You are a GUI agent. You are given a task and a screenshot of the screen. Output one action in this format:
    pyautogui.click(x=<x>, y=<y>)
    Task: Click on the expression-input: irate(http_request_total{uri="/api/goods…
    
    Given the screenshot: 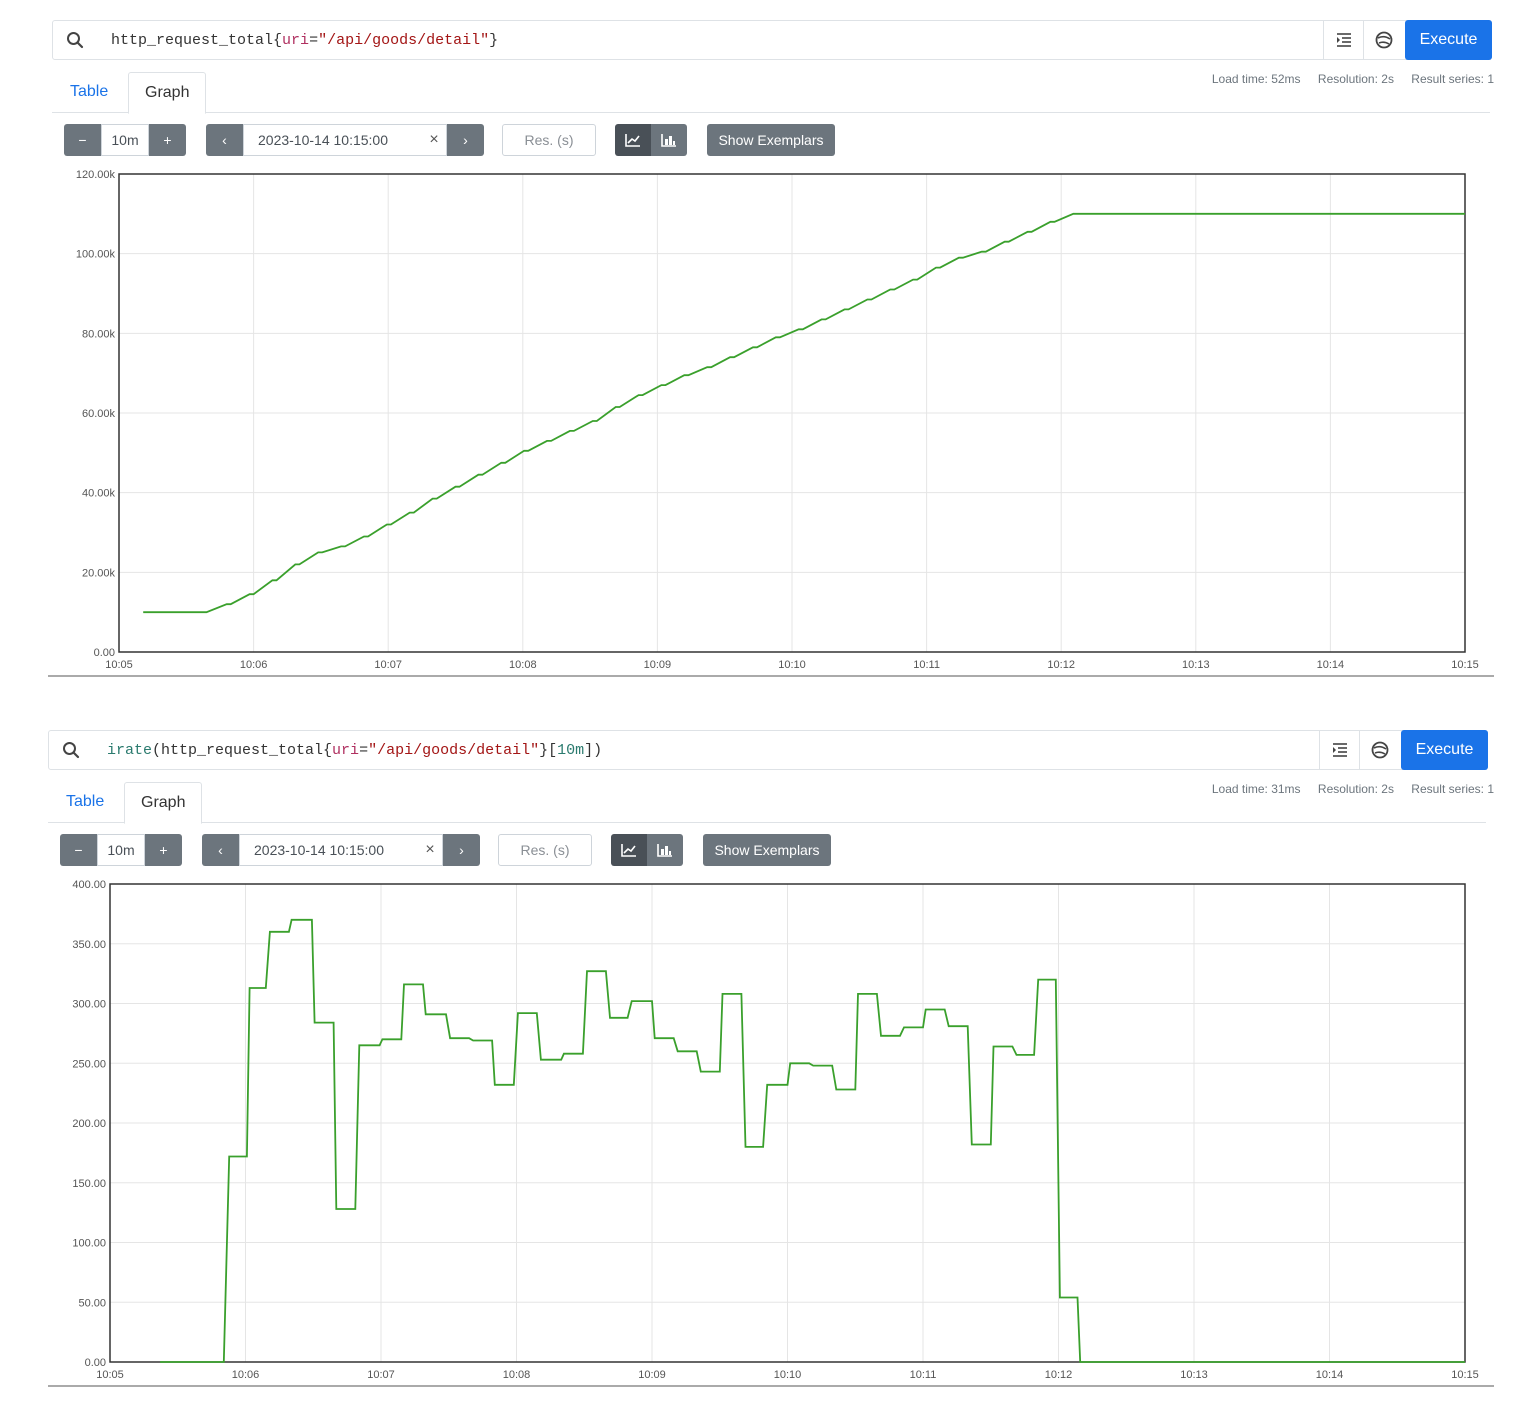 What is the action you would take?
    pyautogui.click(x=354, y=750)
    